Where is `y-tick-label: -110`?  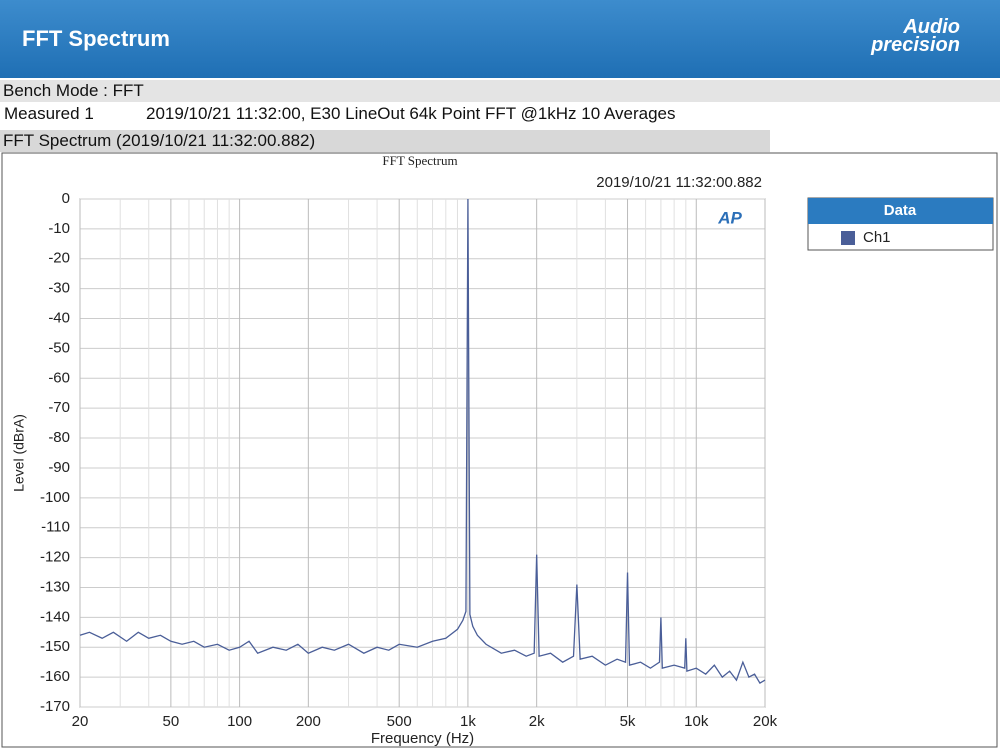
y-tick-label: -110 is located at coordinates (55, 527).